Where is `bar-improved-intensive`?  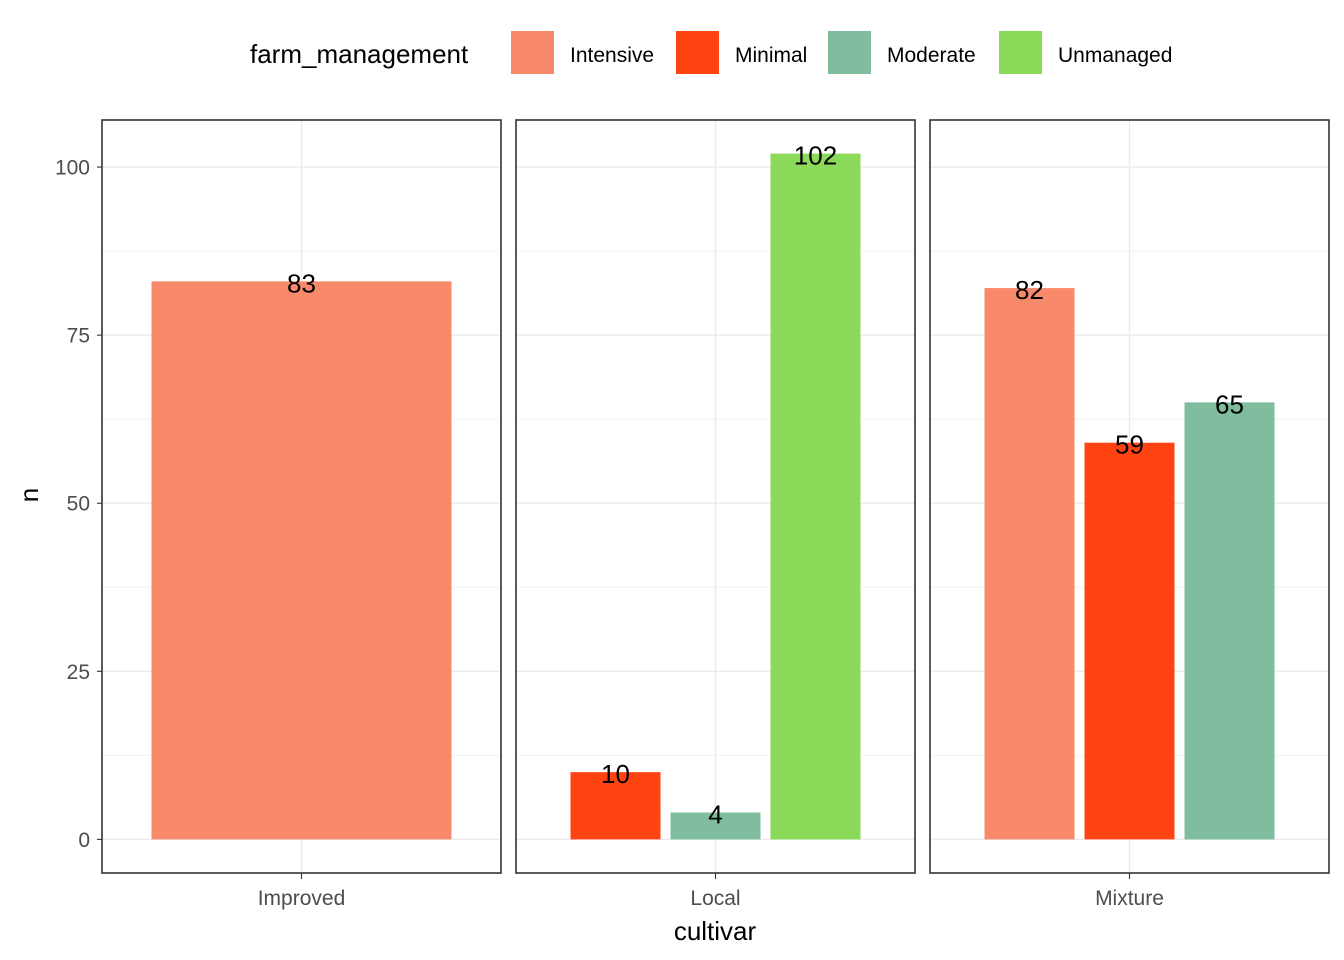 bar-improved-intensive is located at coordinates (301, 560).